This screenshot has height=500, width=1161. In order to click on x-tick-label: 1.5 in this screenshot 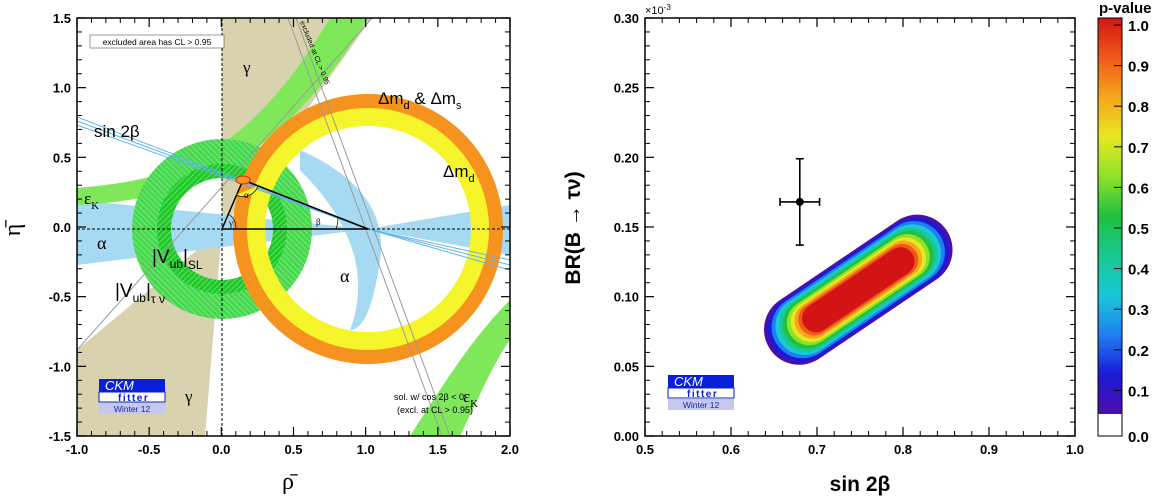, I will do `click(438, 449)`.